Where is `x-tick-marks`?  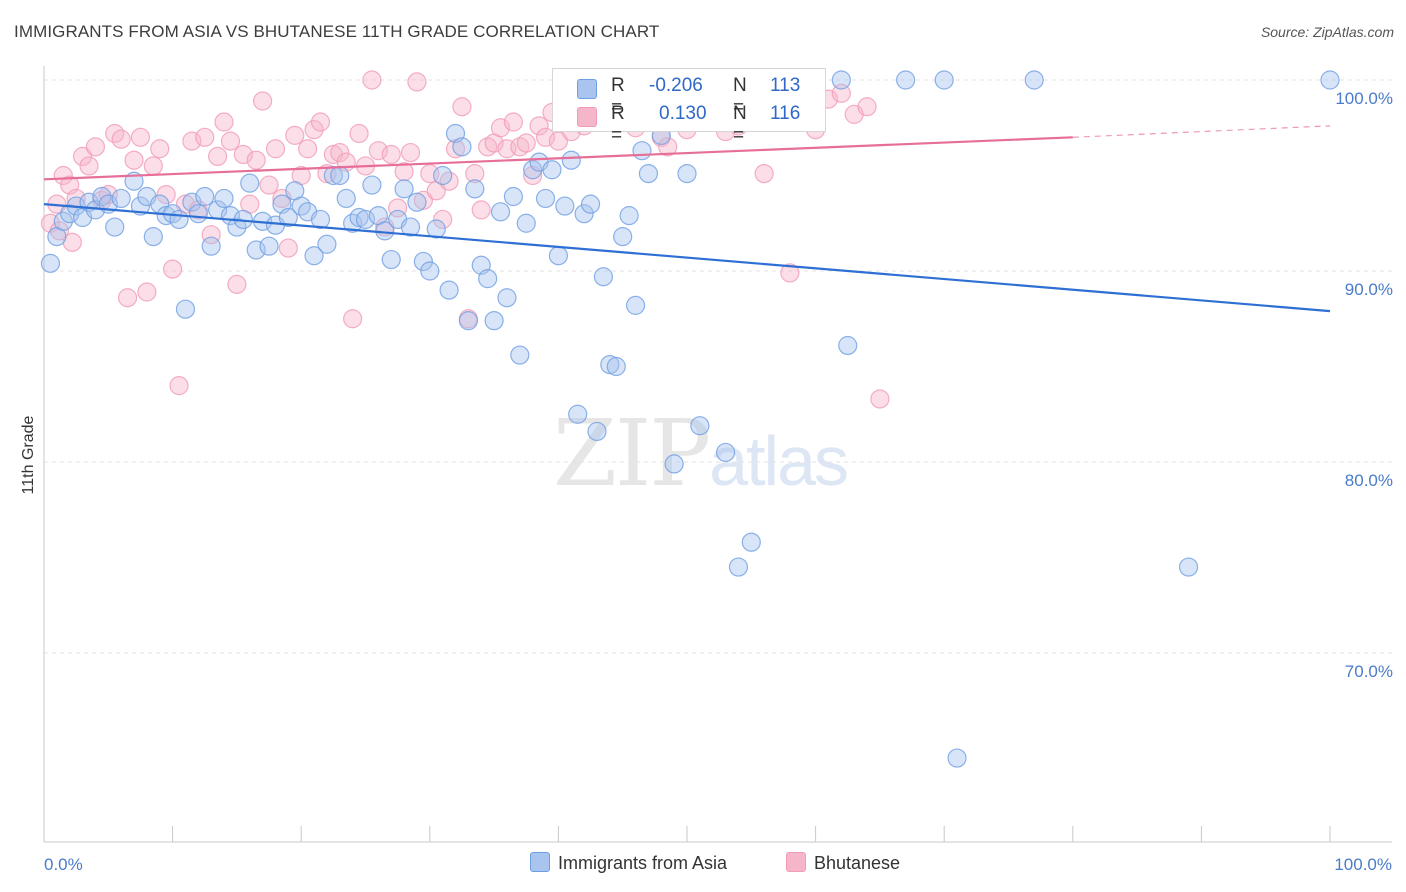
x-tick-marks is located at coordinates (687, 834).